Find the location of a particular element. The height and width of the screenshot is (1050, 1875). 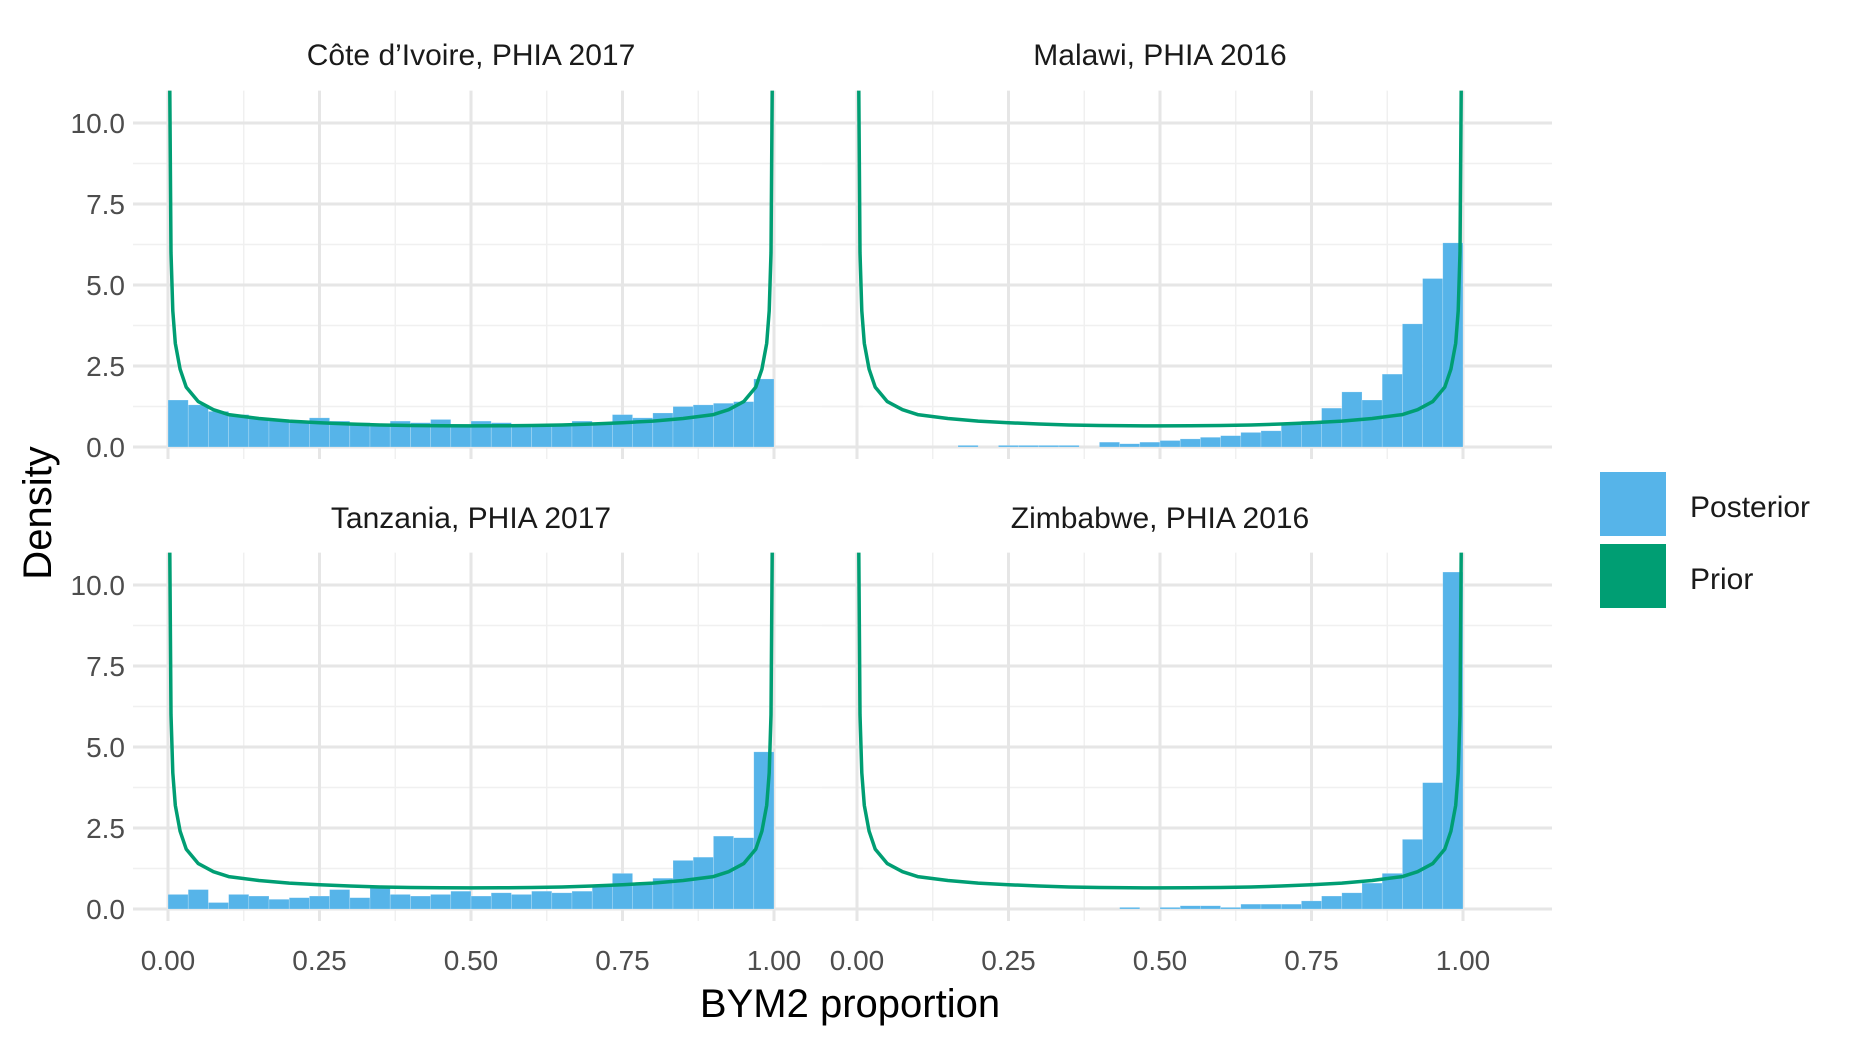

panel-title: Zimbabwe, PHIA 2016 is located at coordinates (1160, 518).